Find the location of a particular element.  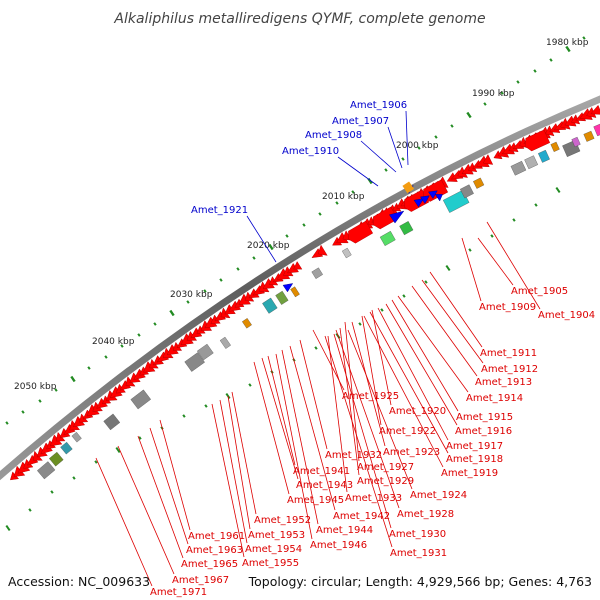

gene-label: Amet_1927 is located at coordinates (385, 467).